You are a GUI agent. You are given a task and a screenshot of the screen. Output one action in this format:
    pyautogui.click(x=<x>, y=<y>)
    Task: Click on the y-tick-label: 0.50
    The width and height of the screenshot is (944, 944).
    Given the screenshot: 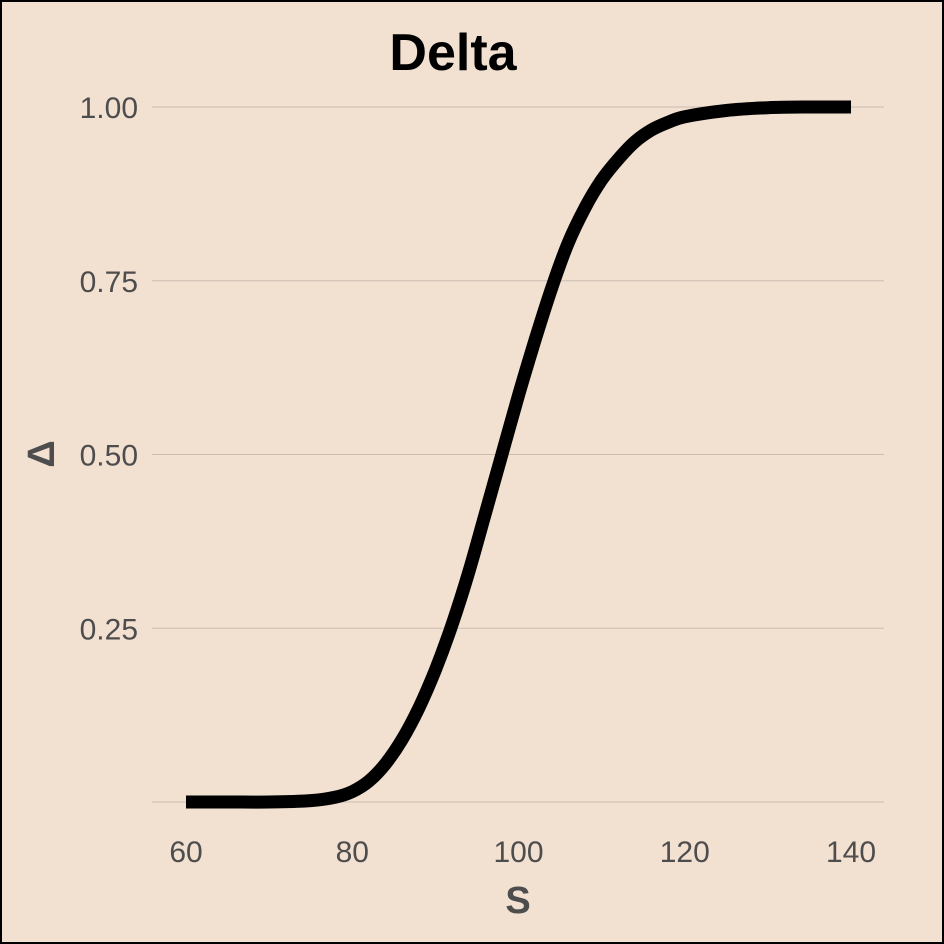 What is the action you would take?
    pyautogui.click(x=109, y=456)
    